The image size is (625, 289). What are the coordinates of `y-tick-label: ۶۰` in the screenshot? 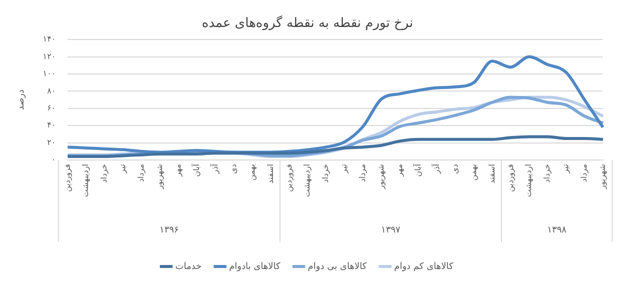 It's located at (51, 107).